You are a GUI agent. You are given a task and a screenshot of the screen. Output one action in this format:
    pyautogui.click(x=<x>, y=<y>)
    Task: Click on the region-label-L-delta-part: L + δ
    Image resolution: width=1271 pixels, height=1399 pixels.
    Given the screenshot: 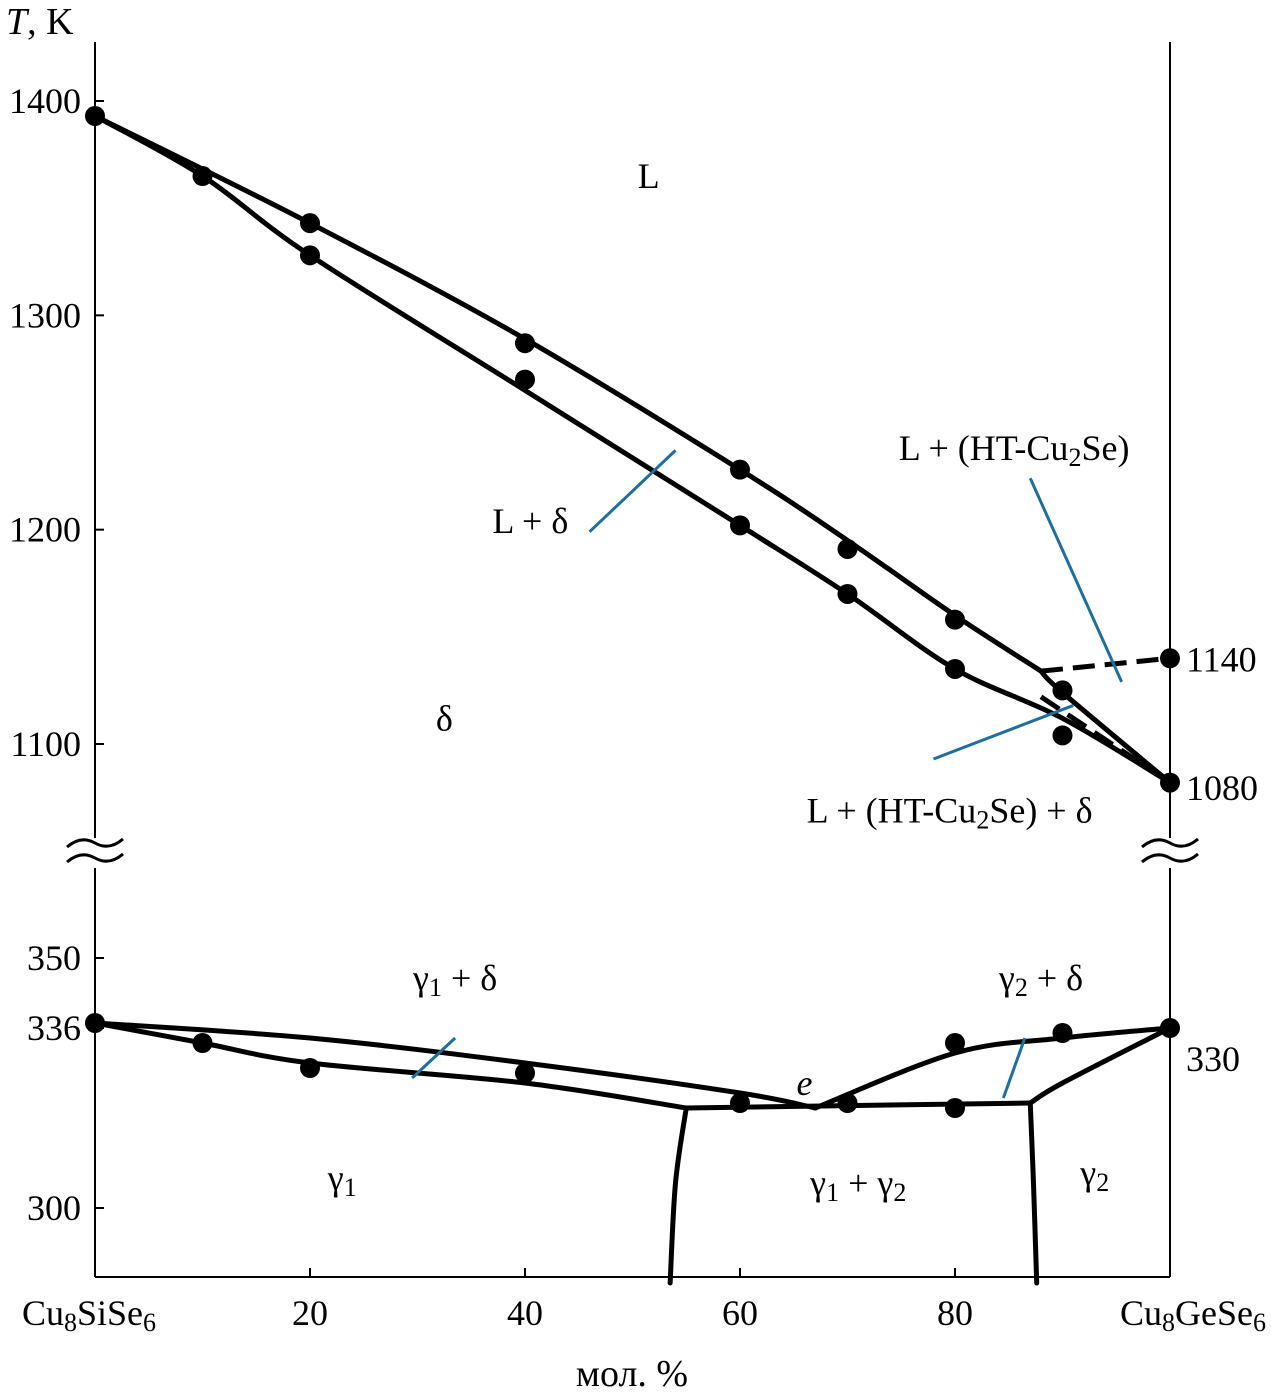 What is the action you would take?
    pyautogui.click(x=530, y=521)
    